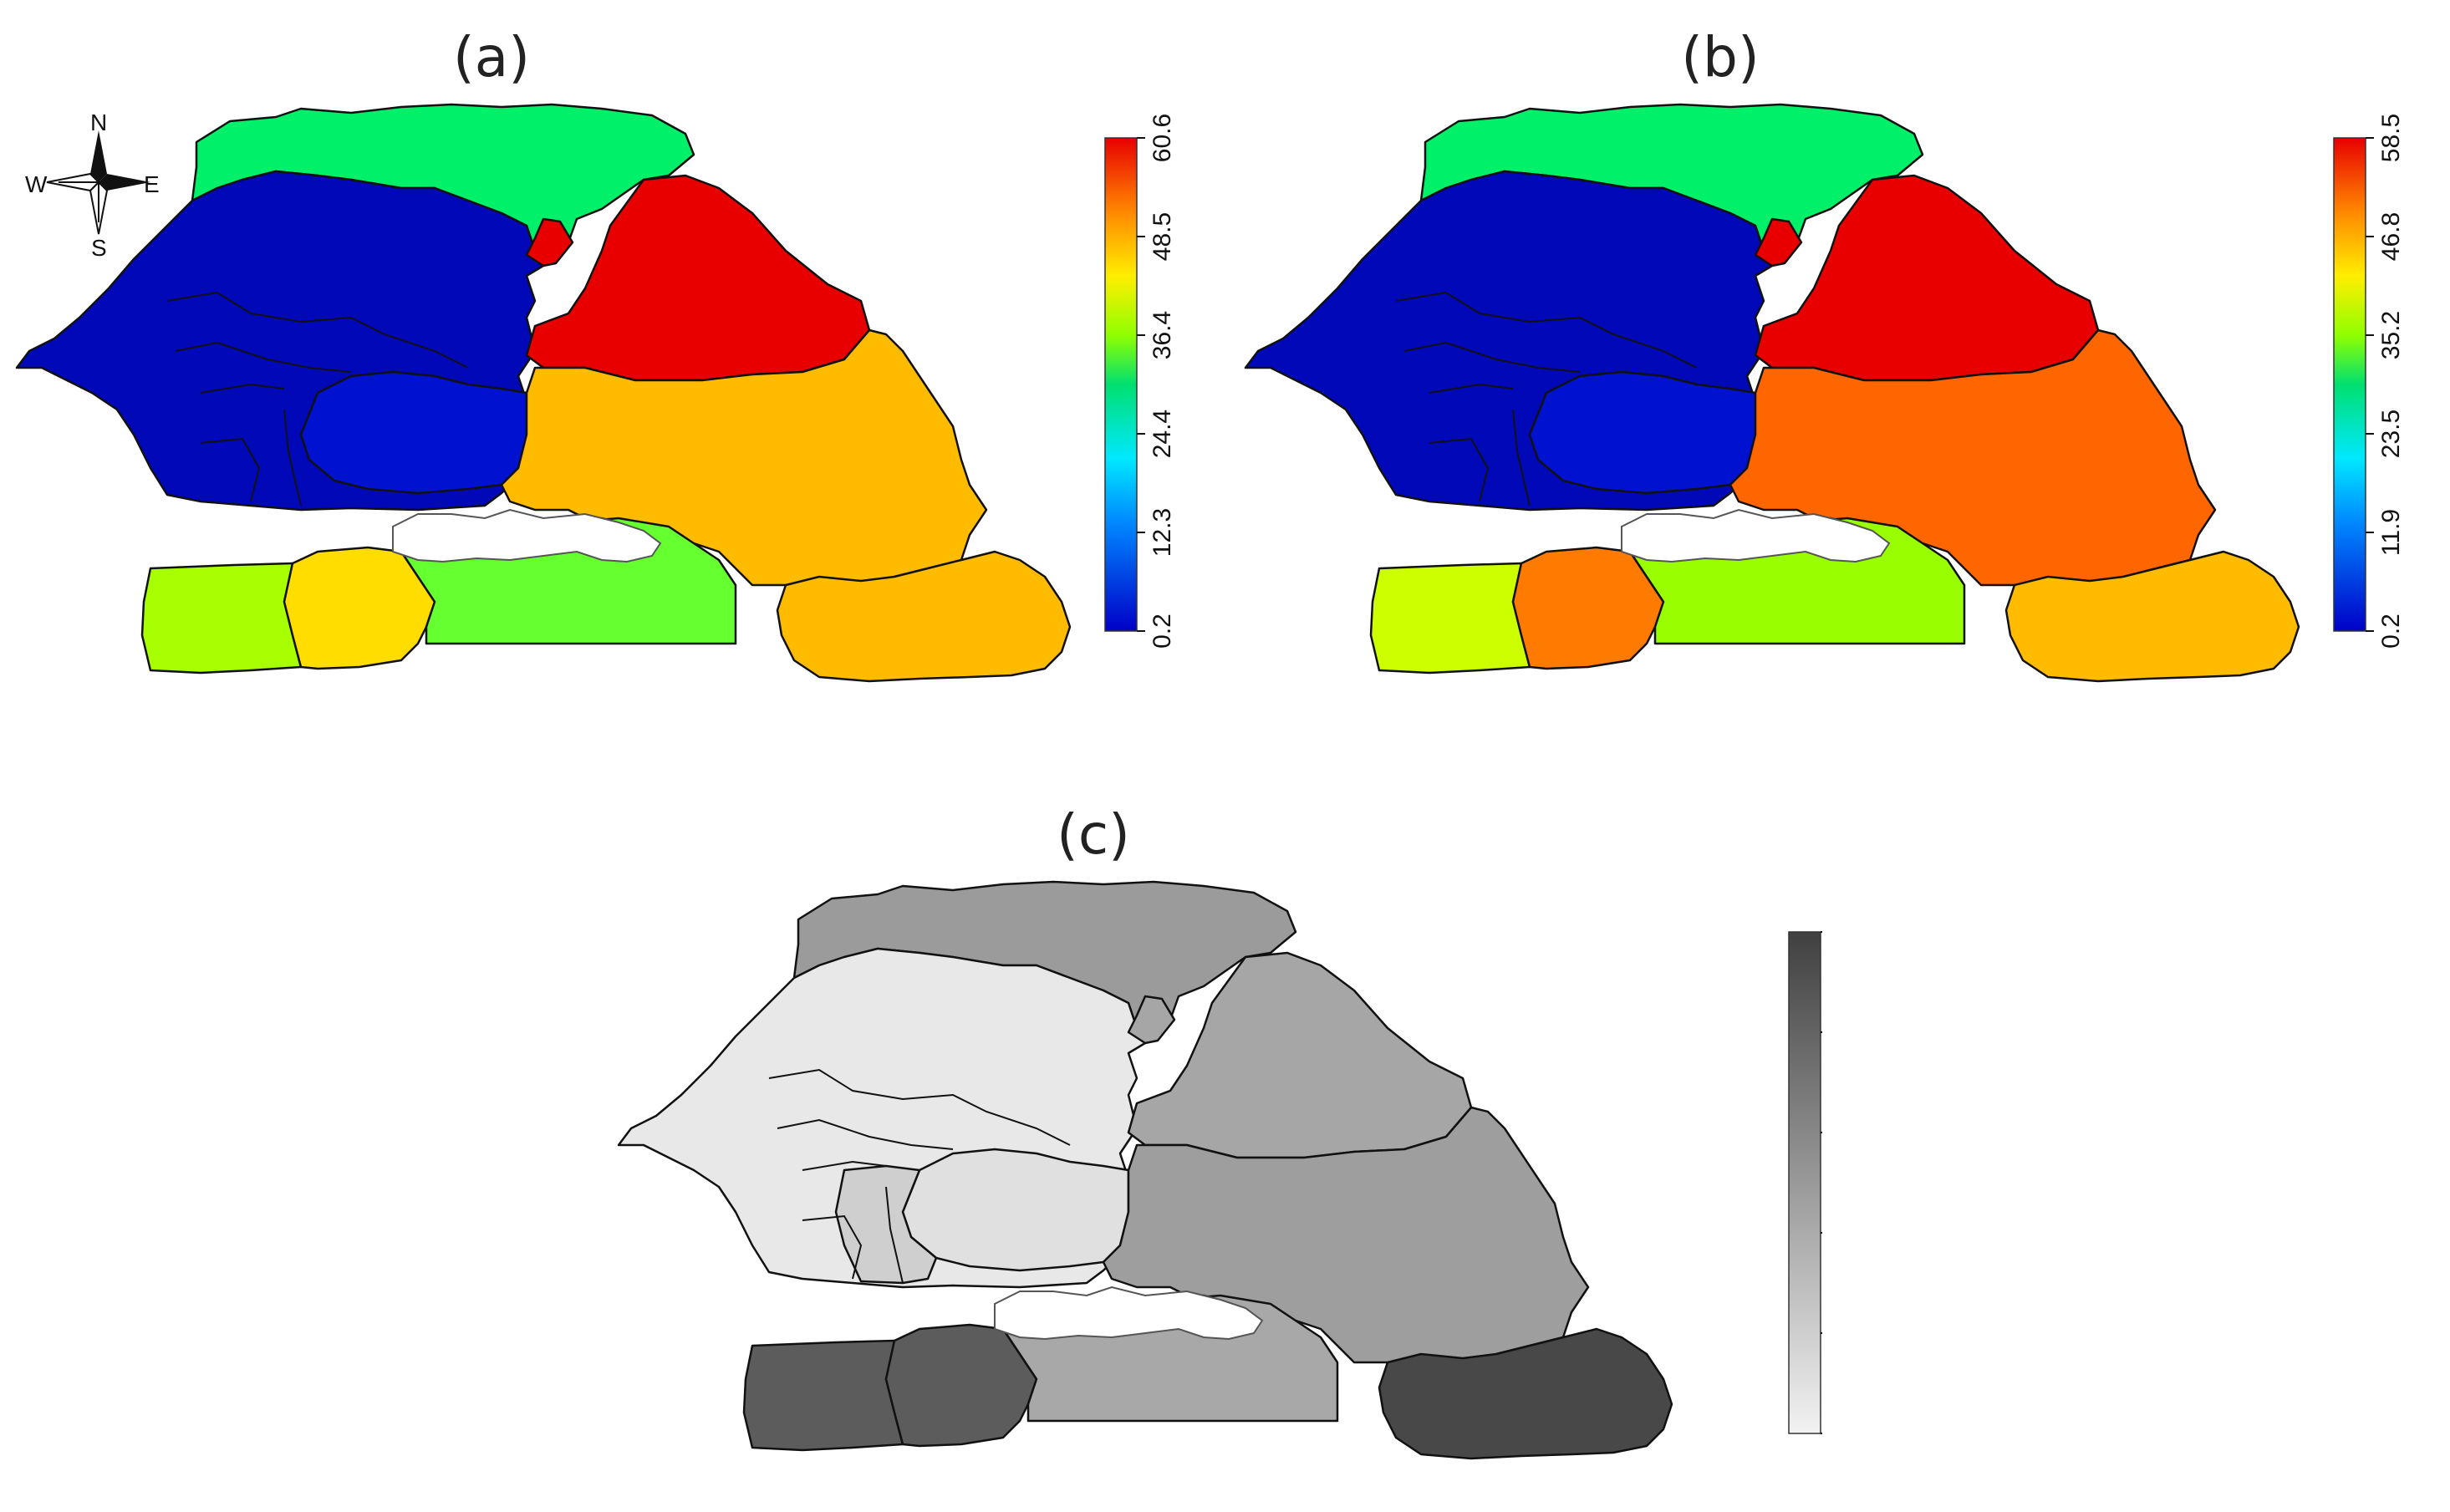  I want to click on compass-n: N, so click(98, 122).